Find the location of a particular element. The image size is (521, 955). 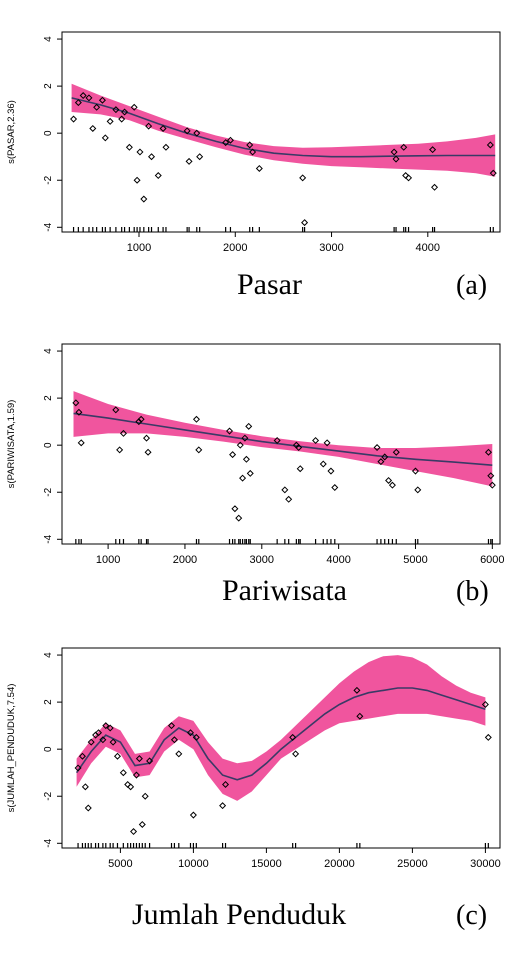

x-tick-label: 3000 is located at coordinates (331, 248).